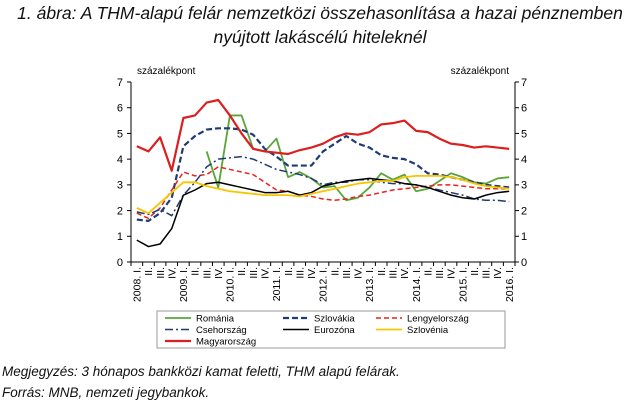 This screenshot has height=408, width=640. I want to click on y-tick-label-left: 0, so click(120, 263).